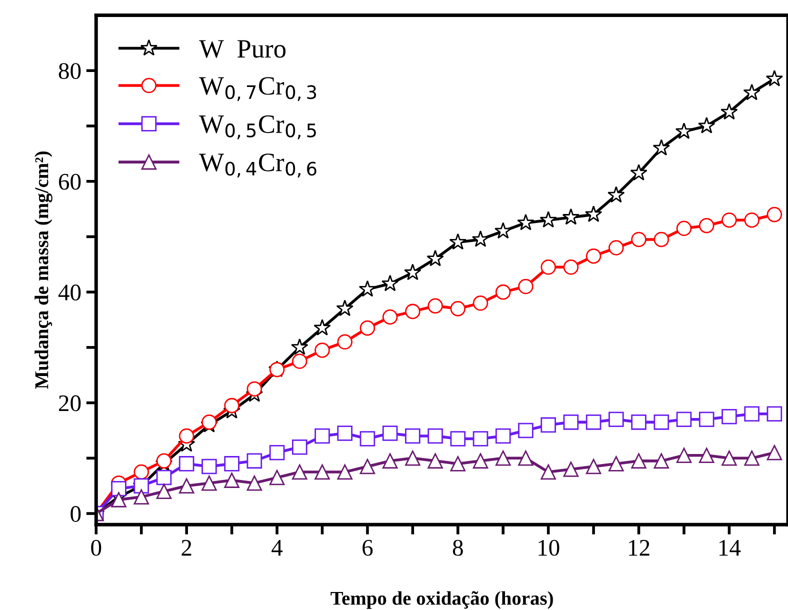 The width and height of the screenshot is (788, 610). I want to click on x-tick-label: 0, so click(96, 548).